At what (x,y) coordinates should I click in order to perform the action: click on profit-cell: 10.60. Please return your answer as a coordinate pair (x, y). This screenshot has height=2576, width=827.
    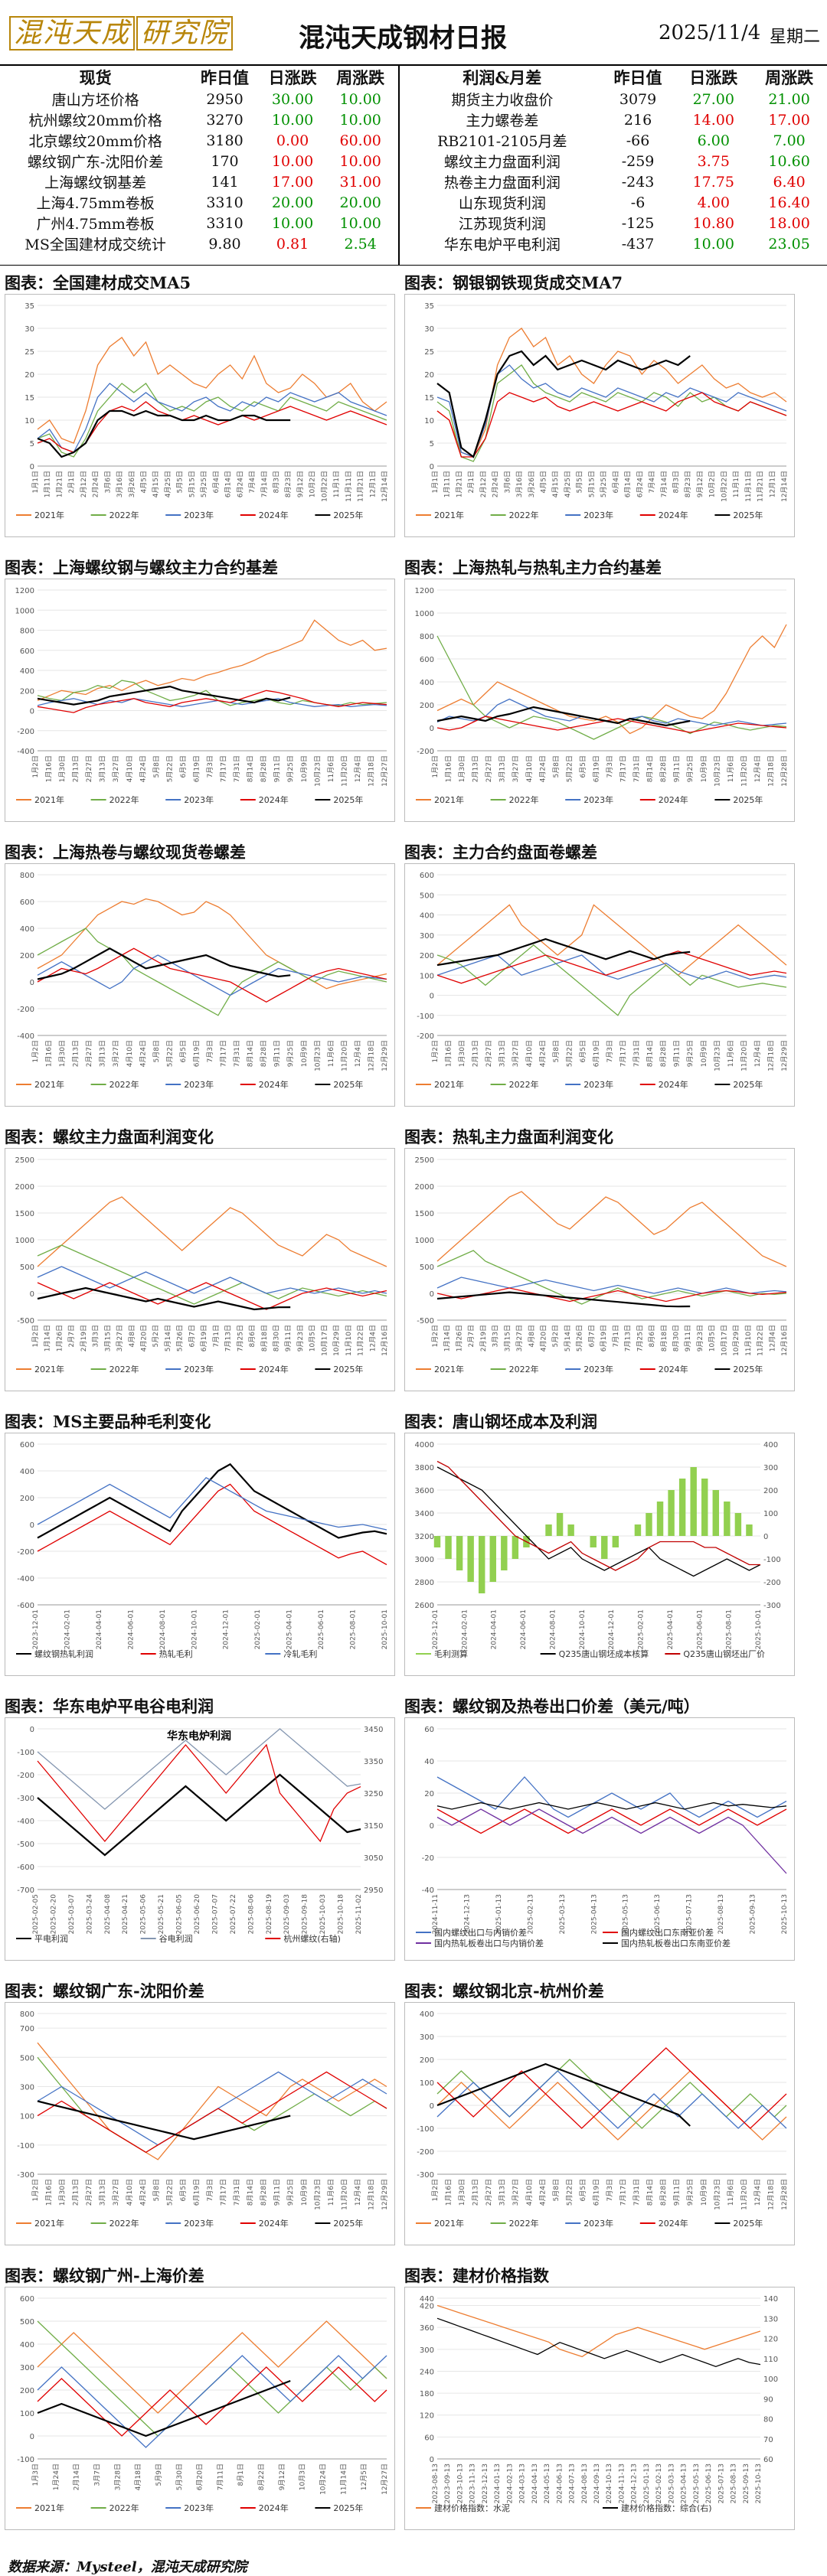
    Looking at the image, I should click on (789, 161).